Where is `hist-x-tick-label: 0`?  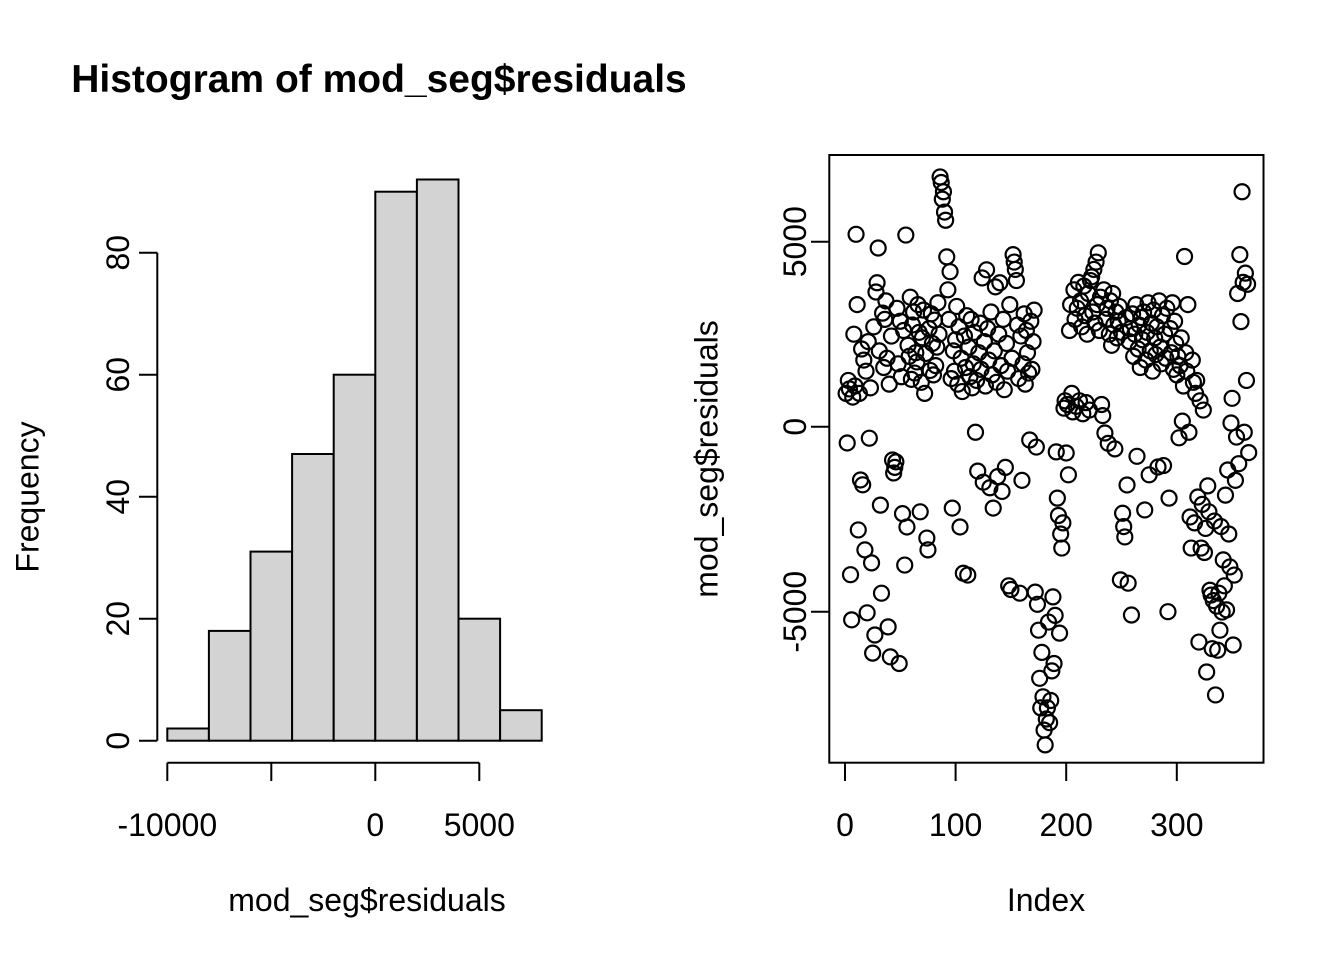
hist-x-tick-label: 0 is located at coordinates (375, 825).